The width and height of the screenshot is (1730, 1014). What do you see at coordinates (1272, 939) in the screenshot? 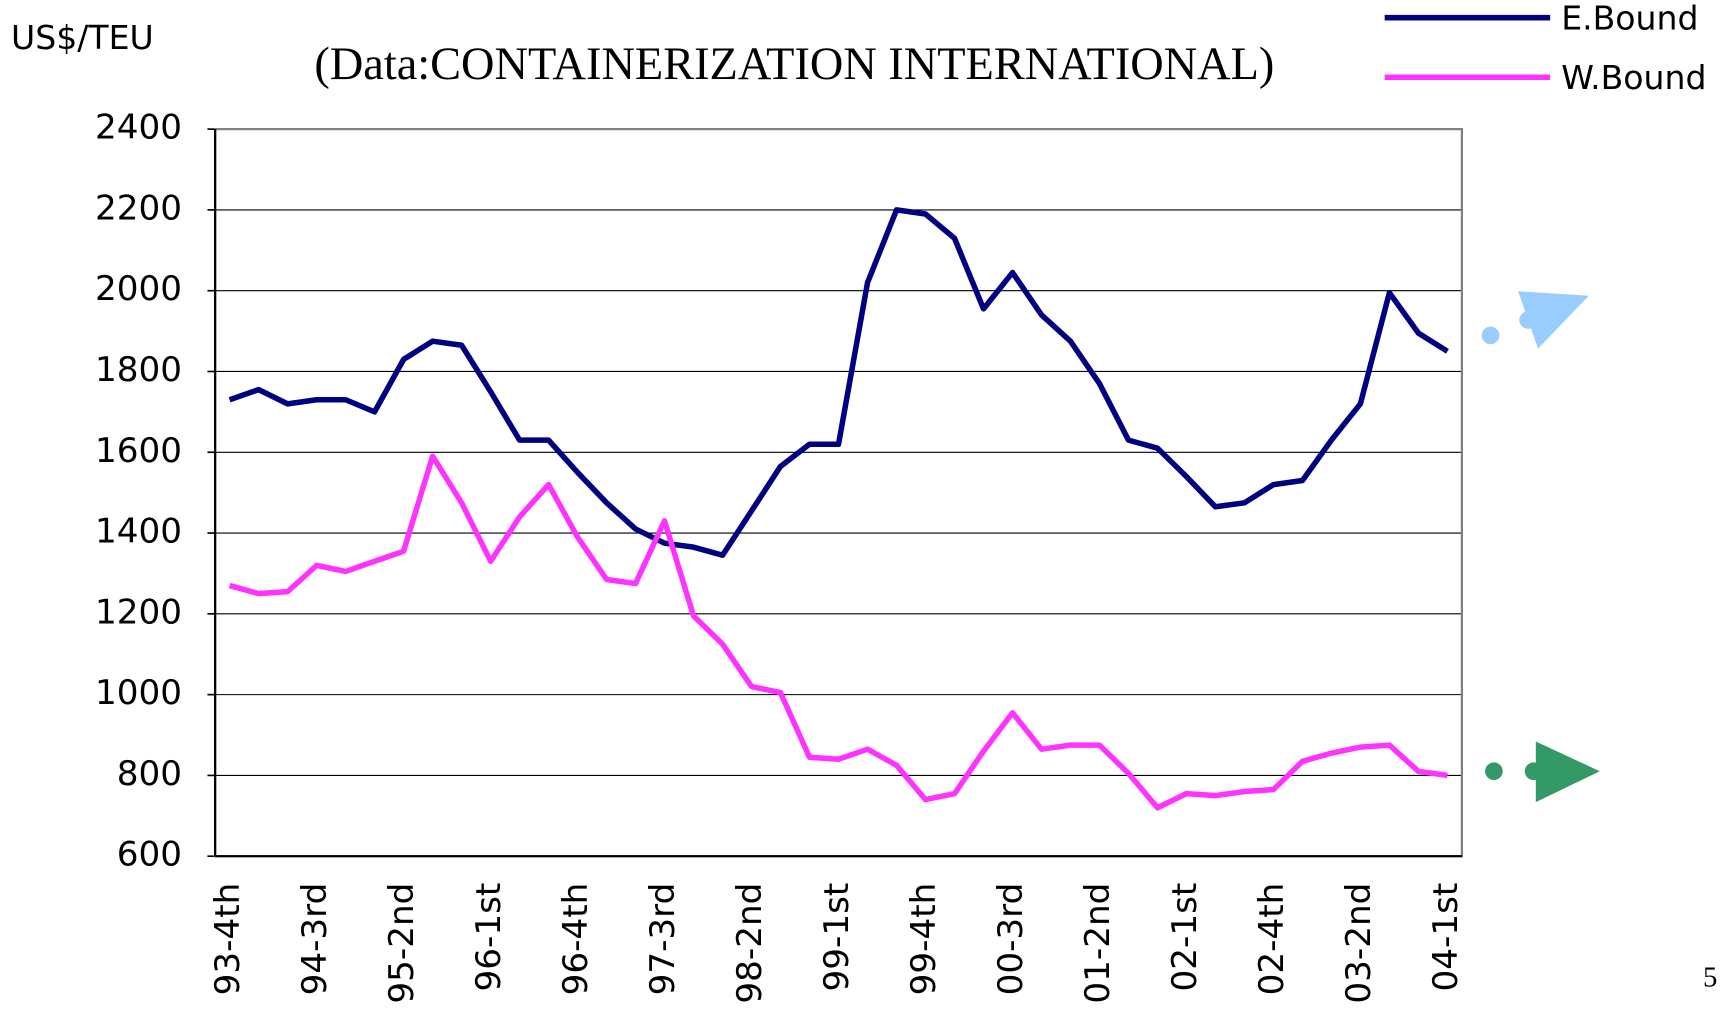
I see `x-tick-label: 02-4th` at bounding box center [1272, 939].